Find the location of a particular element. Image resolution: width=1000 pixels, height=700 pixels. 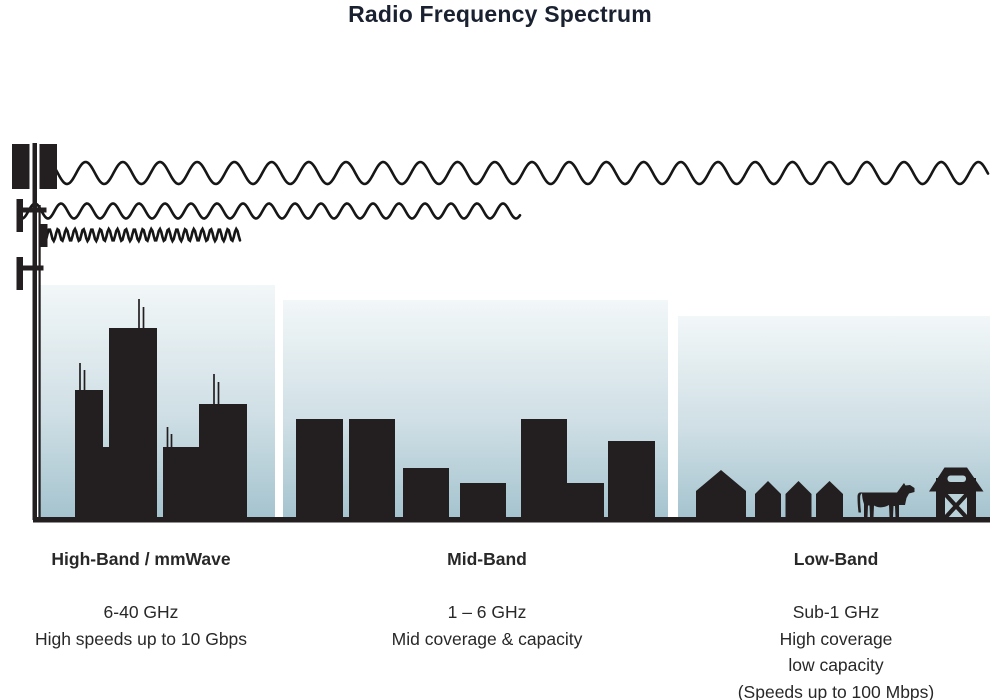

rooftop-antennas is located at coordinates (149, 373).